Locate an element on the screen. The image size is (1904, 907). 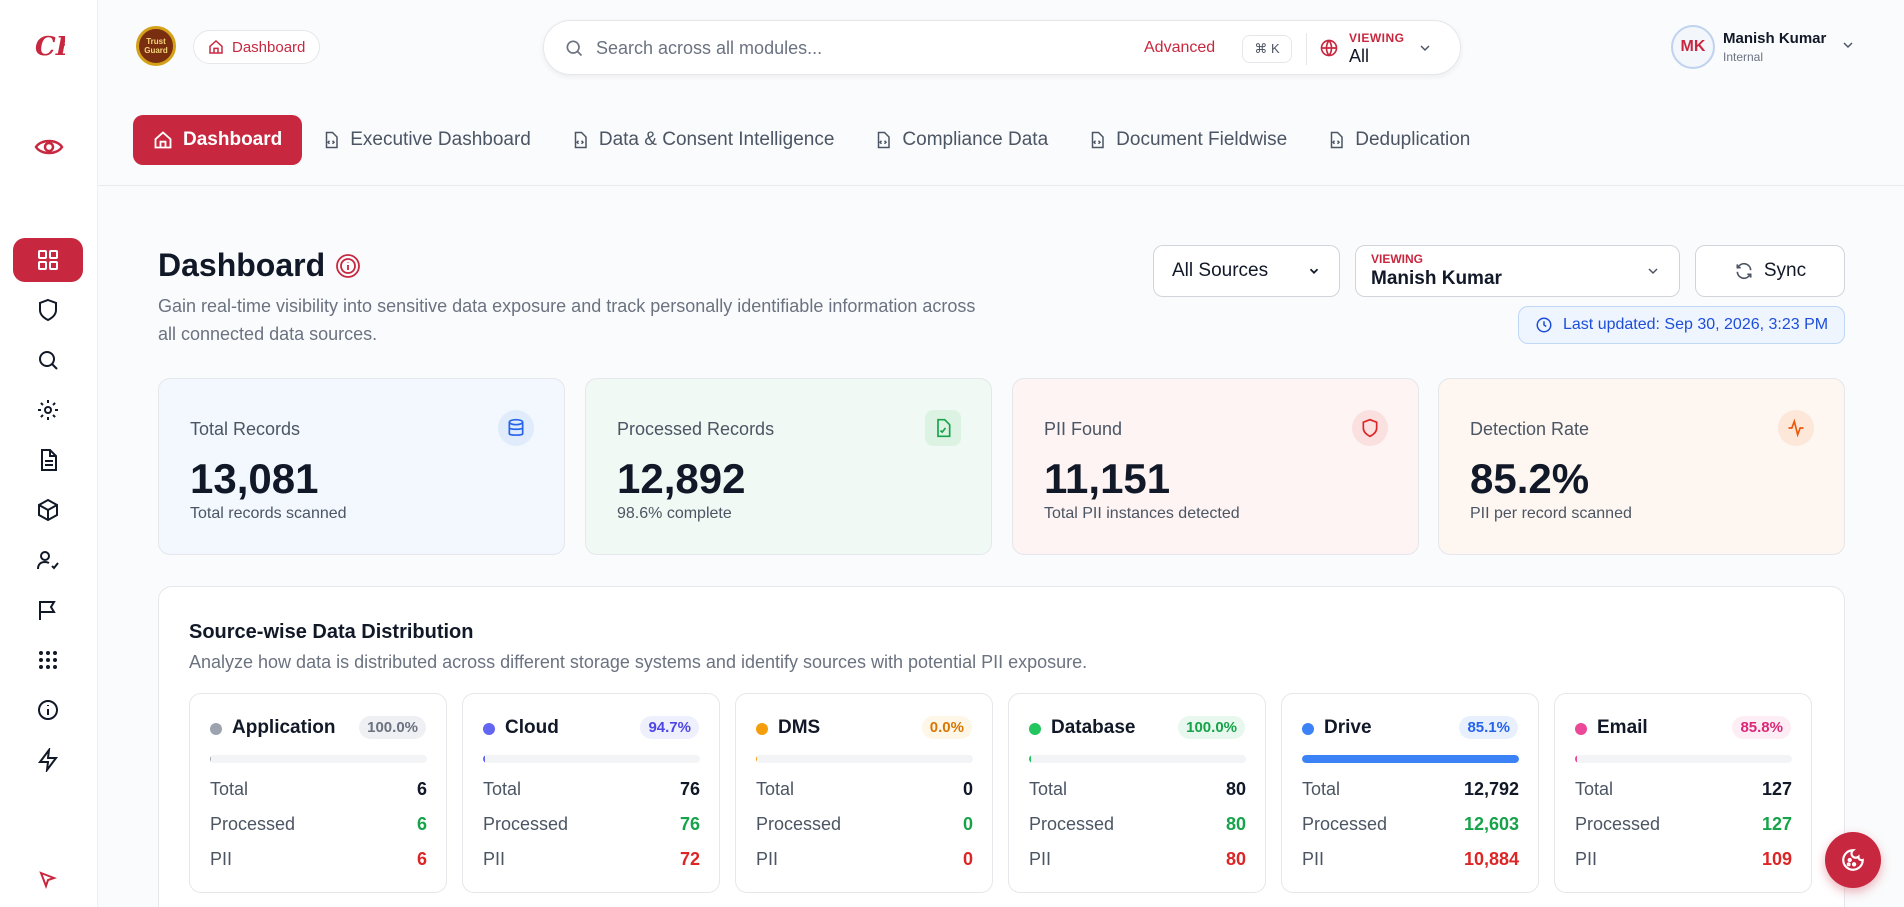
tab-data-consent-intelligence: Data & Consent Intelligence is located at coordinates (703, 140).